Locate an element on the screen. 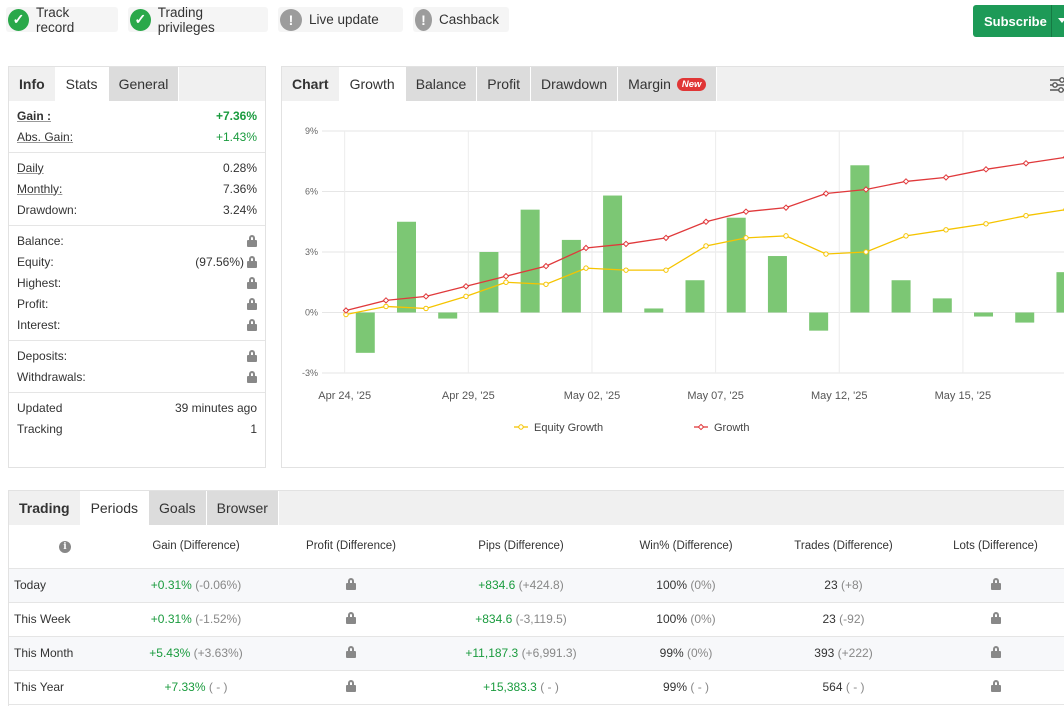 The width and height of the screenshot is (1064, 706). tab-trading: Trading is located at coordinates (45, 508).